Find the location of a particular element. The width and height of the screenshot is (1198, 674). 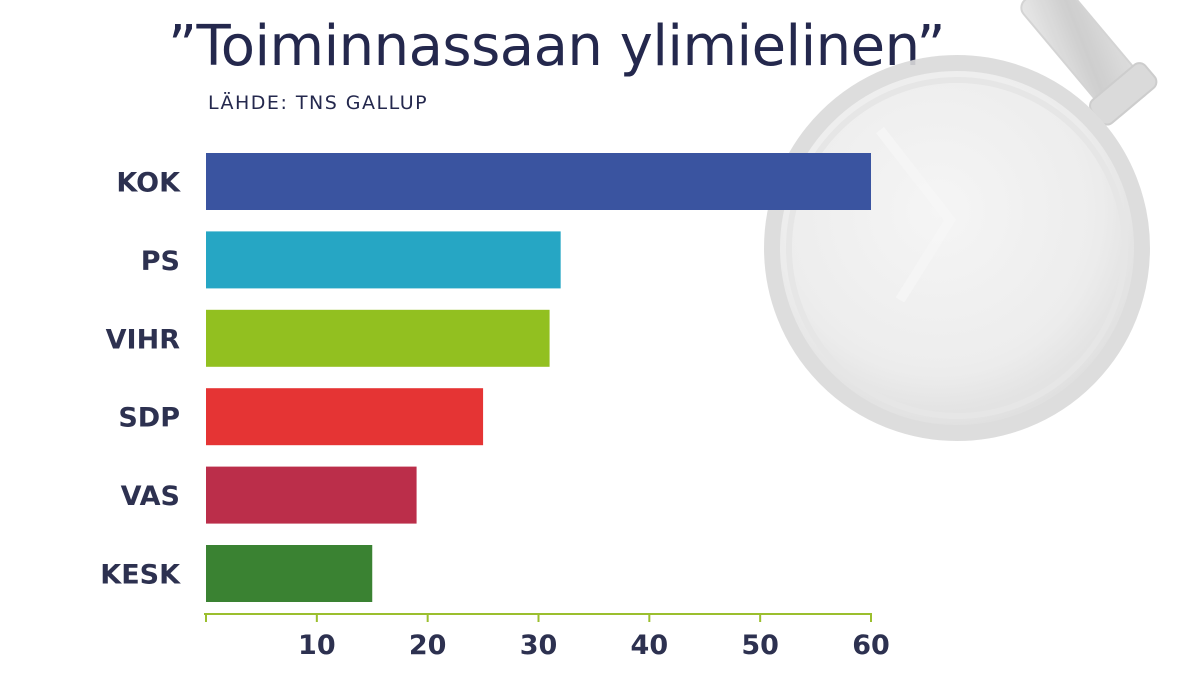

bar-vas is located at coordinates (311, 495).